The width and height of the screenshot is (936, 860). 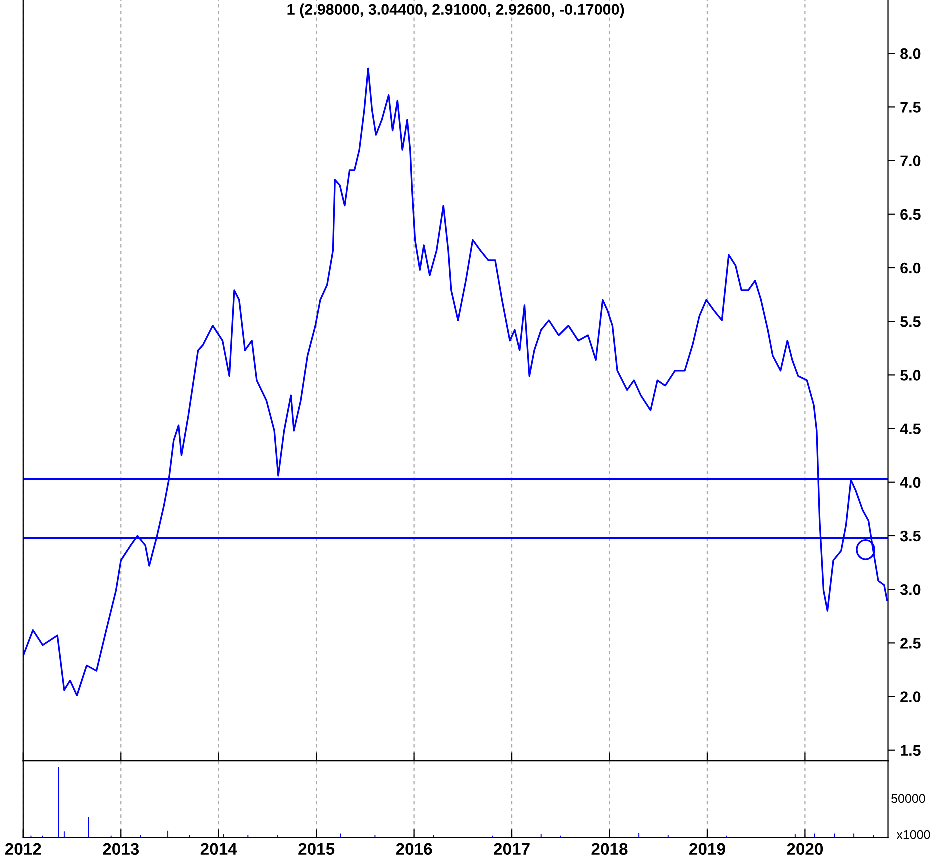 What do you see at coordinates (219, 849) in the screenshot?
I see `x-tick-label: 2014` at bounding box center [219, 849].